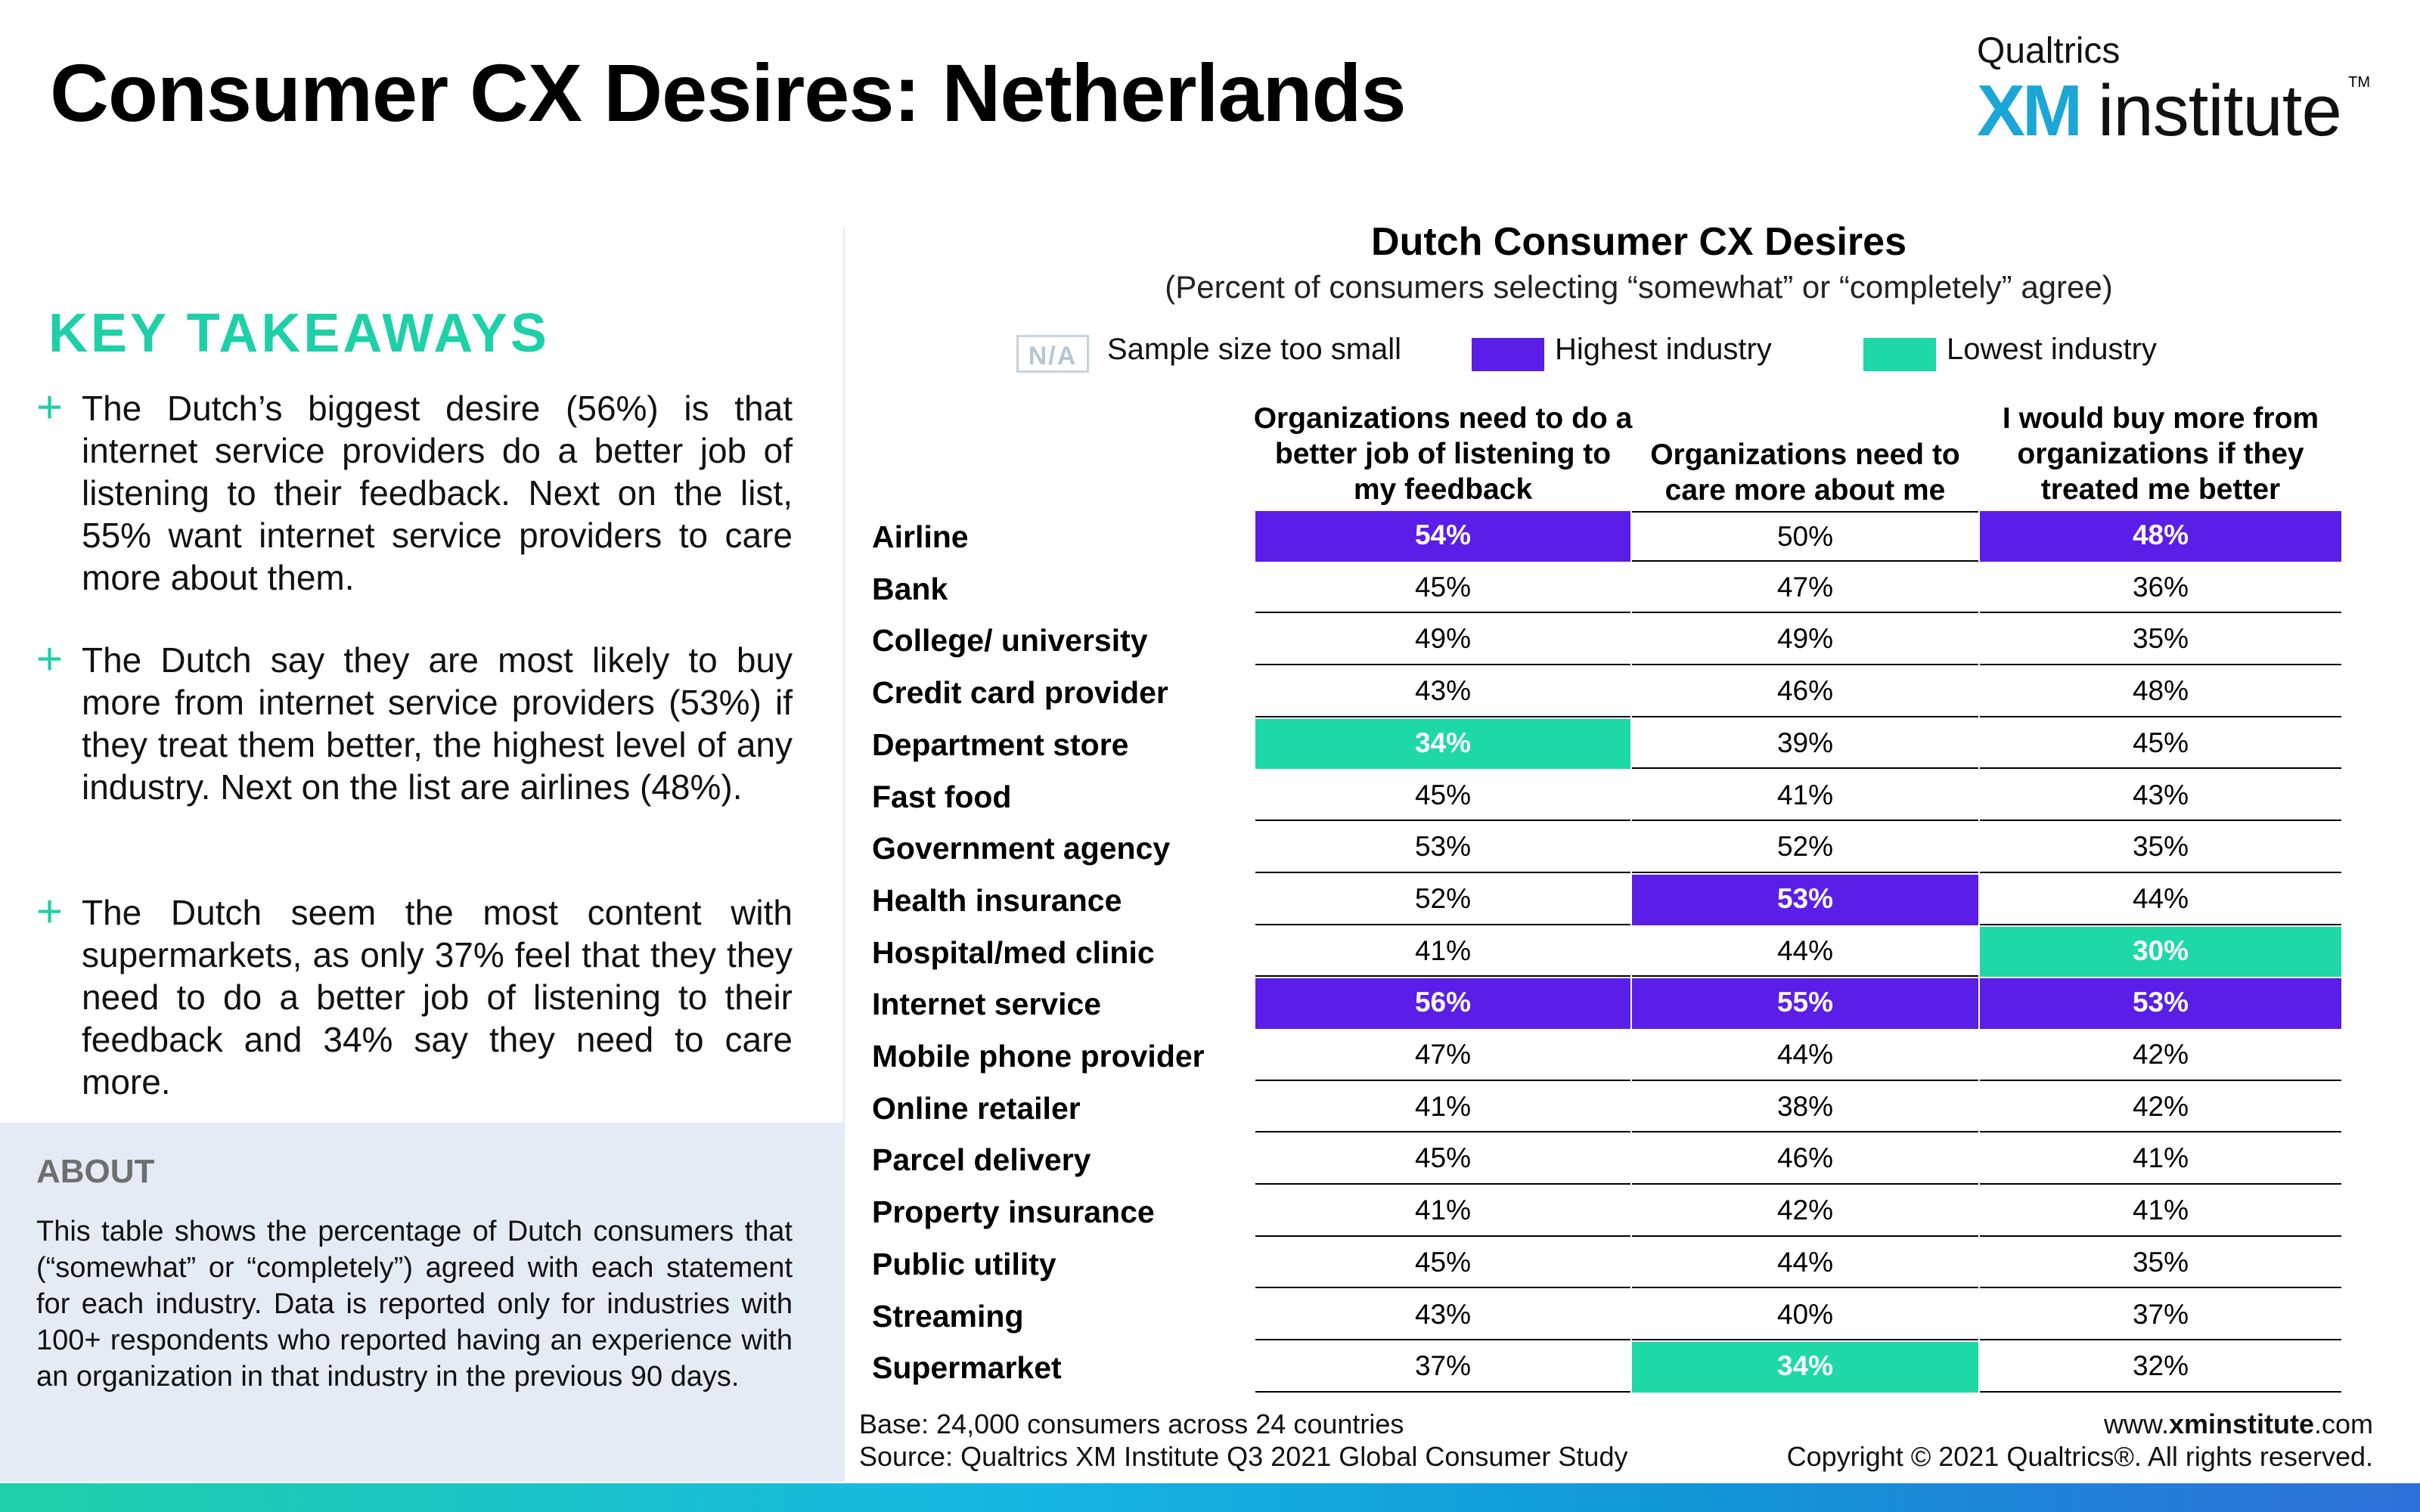 The width and height of the screenshot is (2420, 1512). Describe the element at coordinates (1013, 1212) in the screenshot. I see `row-label: Property insurance` at that location.